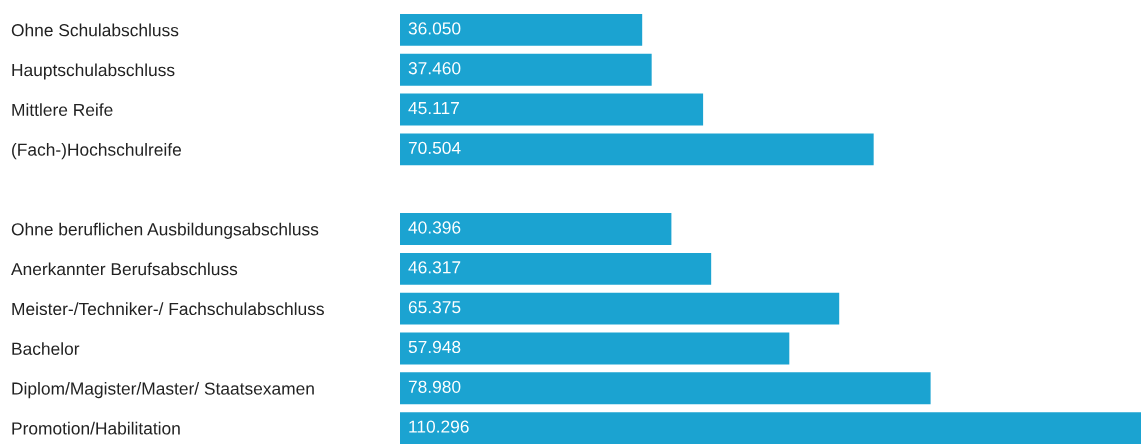  What do you see at coordinates (93, 71) in the screenshot?
I see `y-tick-label: Hauptschulabschluss` at bounding box center [93, 71].